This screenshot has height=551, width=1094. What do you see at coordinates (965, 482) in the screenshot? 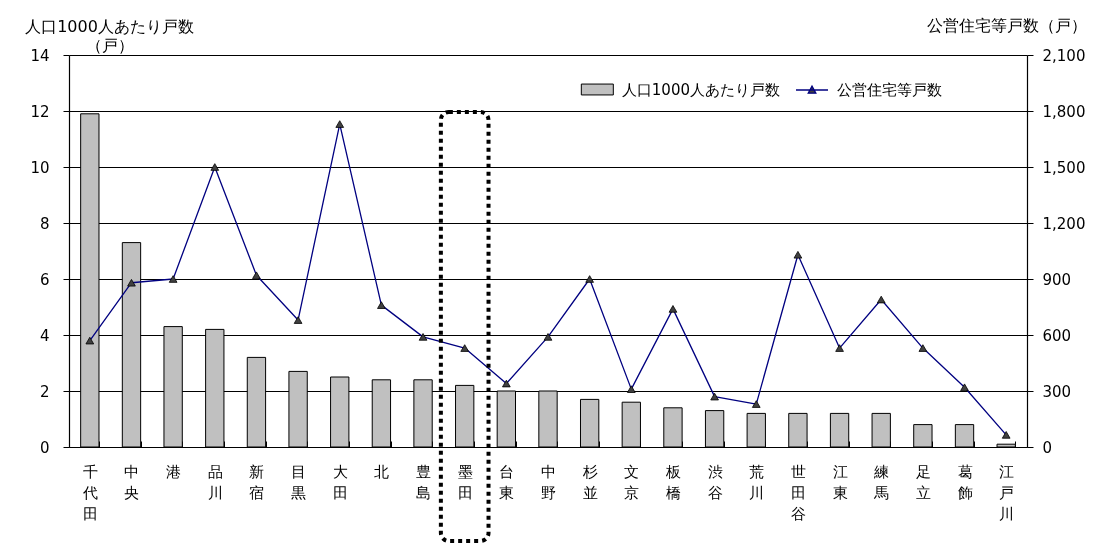
I see `x-tick-label: 葛飾` at bounding box center [965, 482].